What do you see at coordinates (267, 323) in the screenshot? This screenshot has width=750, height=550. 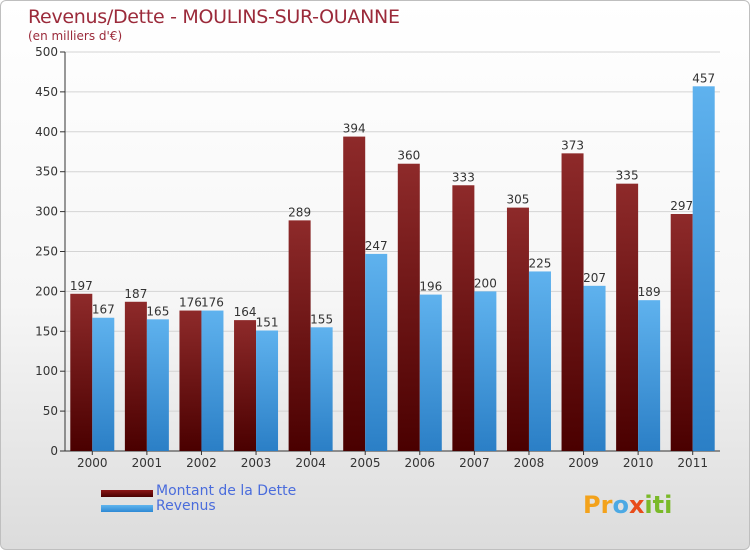 I see `data-label-revenus: 151` at bounding box center [267, 323].